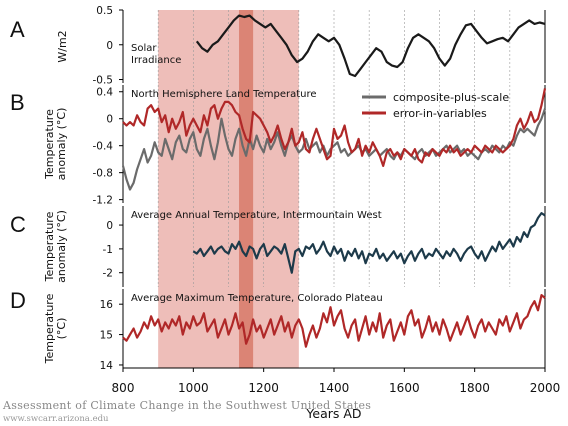  Describe the element at coordinates (334, 127) in the screenshot. I see `panel-B-series-error-in-variables` at that location.